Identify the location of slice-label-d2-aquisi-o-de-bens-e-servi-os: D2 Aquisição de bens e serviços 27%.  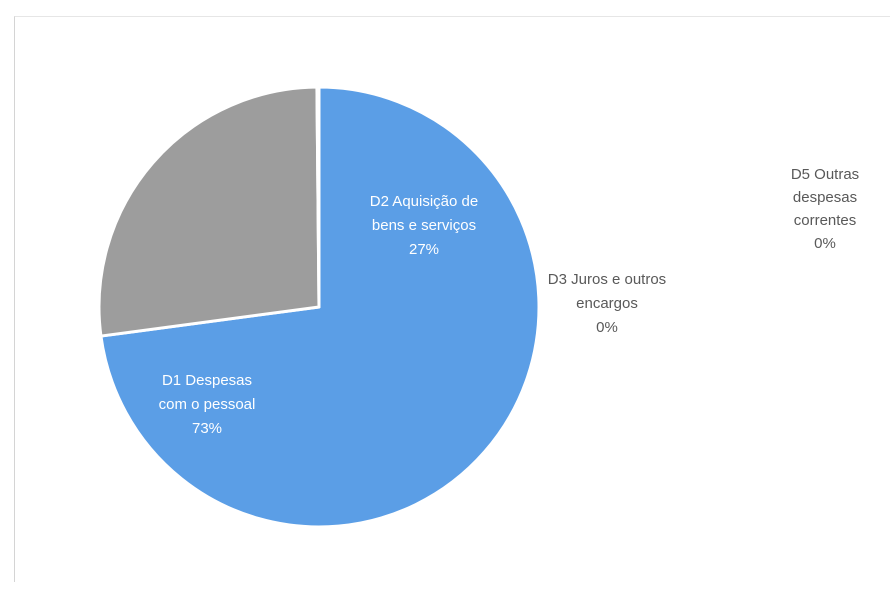
(424, 225).